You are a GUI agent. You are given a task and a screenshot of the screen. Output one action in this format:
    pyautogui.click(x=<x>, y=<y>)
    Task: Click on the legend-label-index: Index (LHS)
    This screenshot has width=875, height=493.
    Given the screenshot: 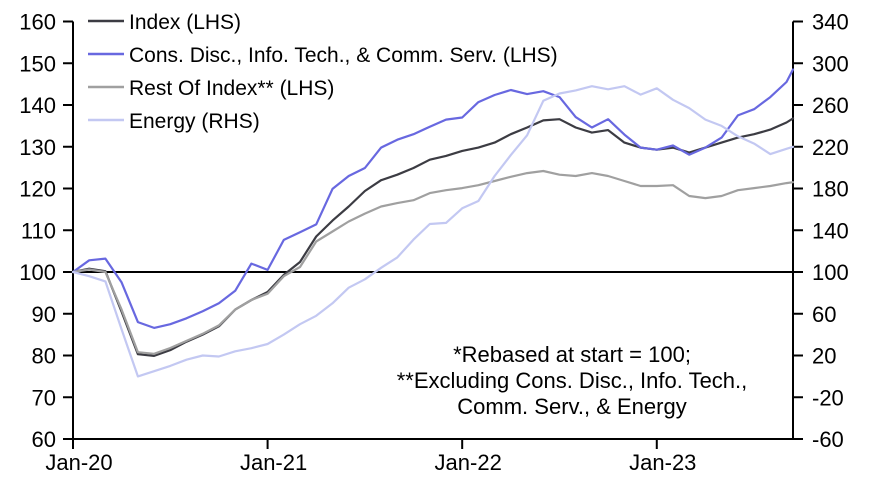 What is the action you would take?
    pyautogui.click(x=185, y=22)
    